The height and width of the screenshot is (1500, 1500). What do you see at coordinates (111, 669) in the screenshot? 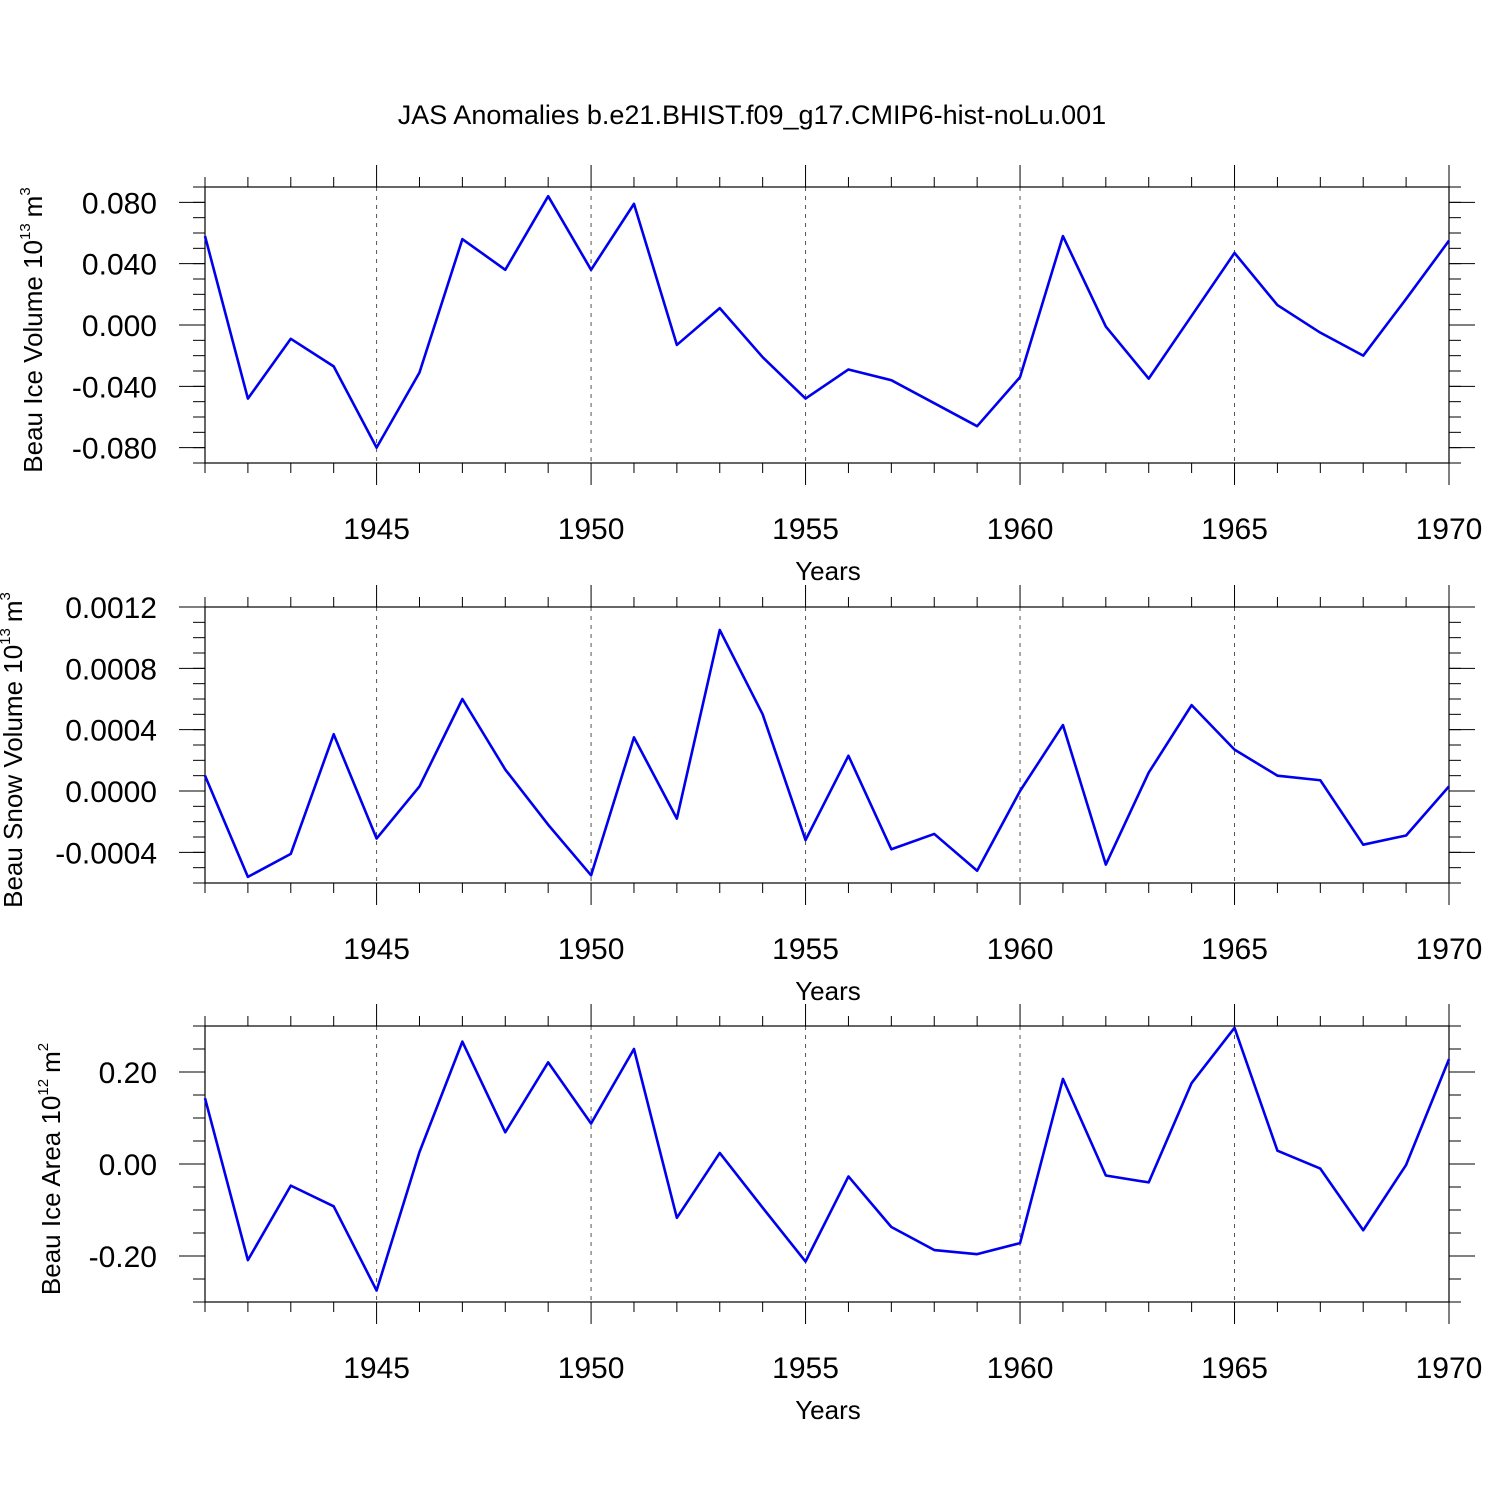
I see `y-tick-label: 0.0008` at bounding box center [111, 669].